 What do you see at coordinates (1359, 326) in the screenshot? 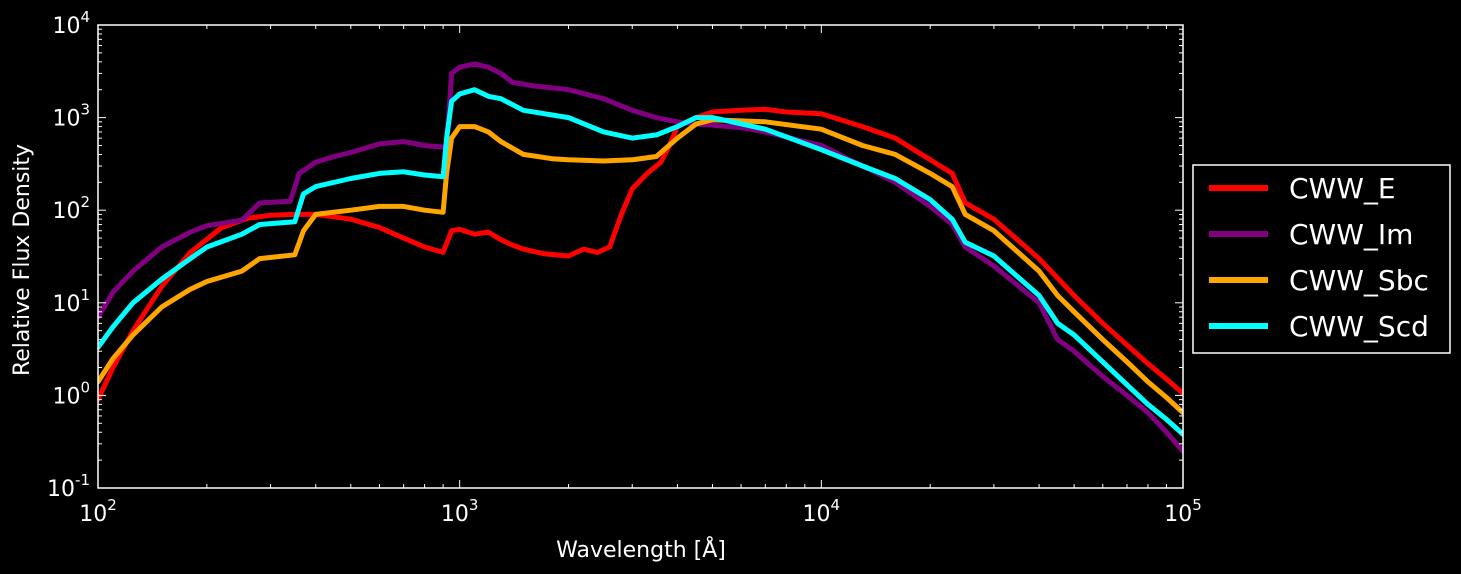
I see `legend-label: CWW_Scd` at bounding box center [1359, 326].